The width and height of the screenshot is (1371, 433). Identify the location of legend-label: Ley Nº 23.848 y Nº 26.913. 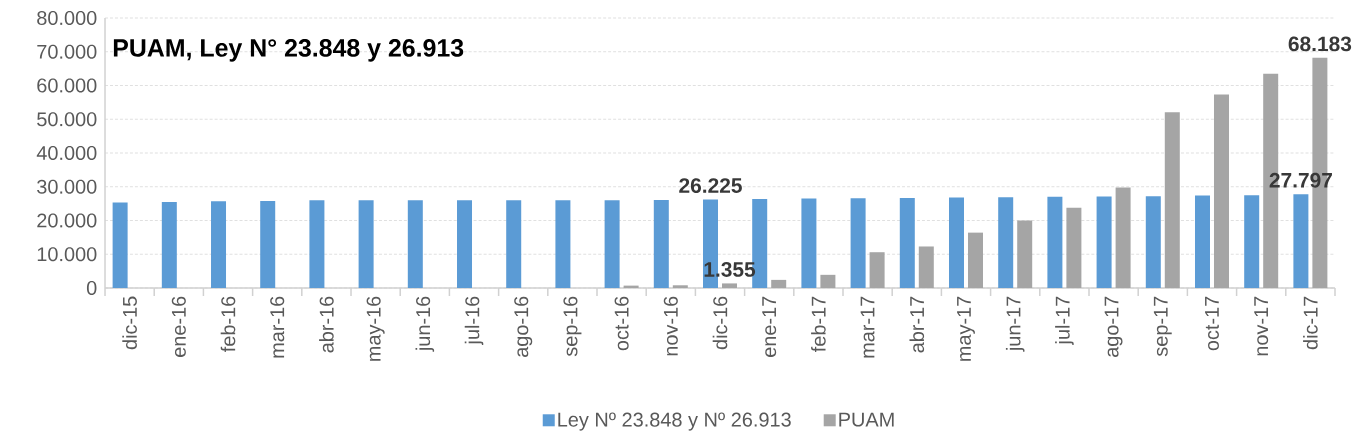
(674, 421).